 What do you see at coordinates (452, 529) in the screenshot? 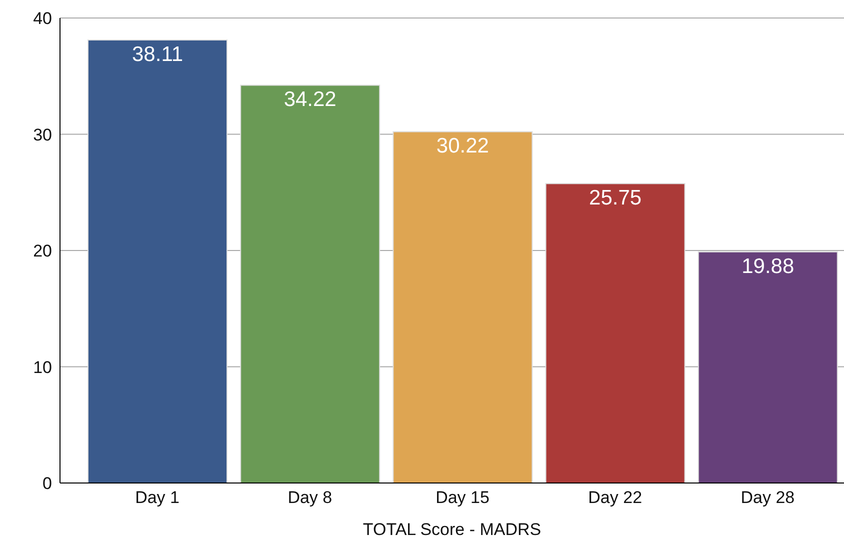
I see `x-axis-title: TOTAL Score - MADRS` at bounding box center [452, 529].